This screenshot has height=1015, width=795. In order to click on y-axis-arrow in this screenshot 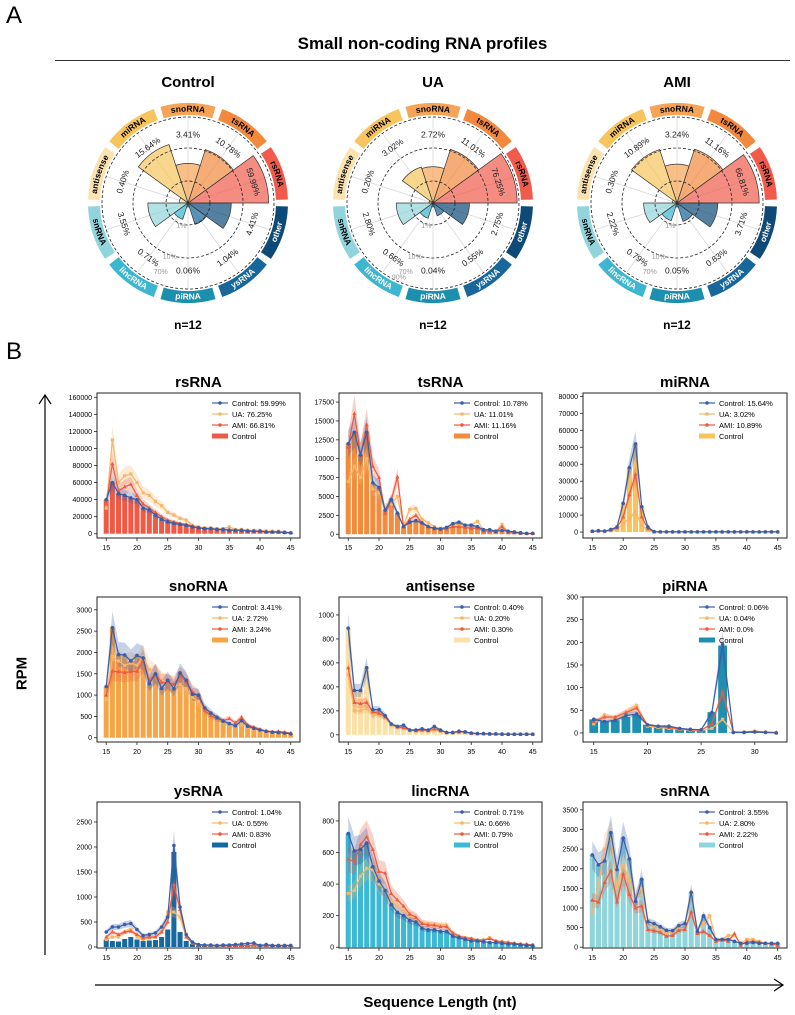, I will do `click(45, 674)`.